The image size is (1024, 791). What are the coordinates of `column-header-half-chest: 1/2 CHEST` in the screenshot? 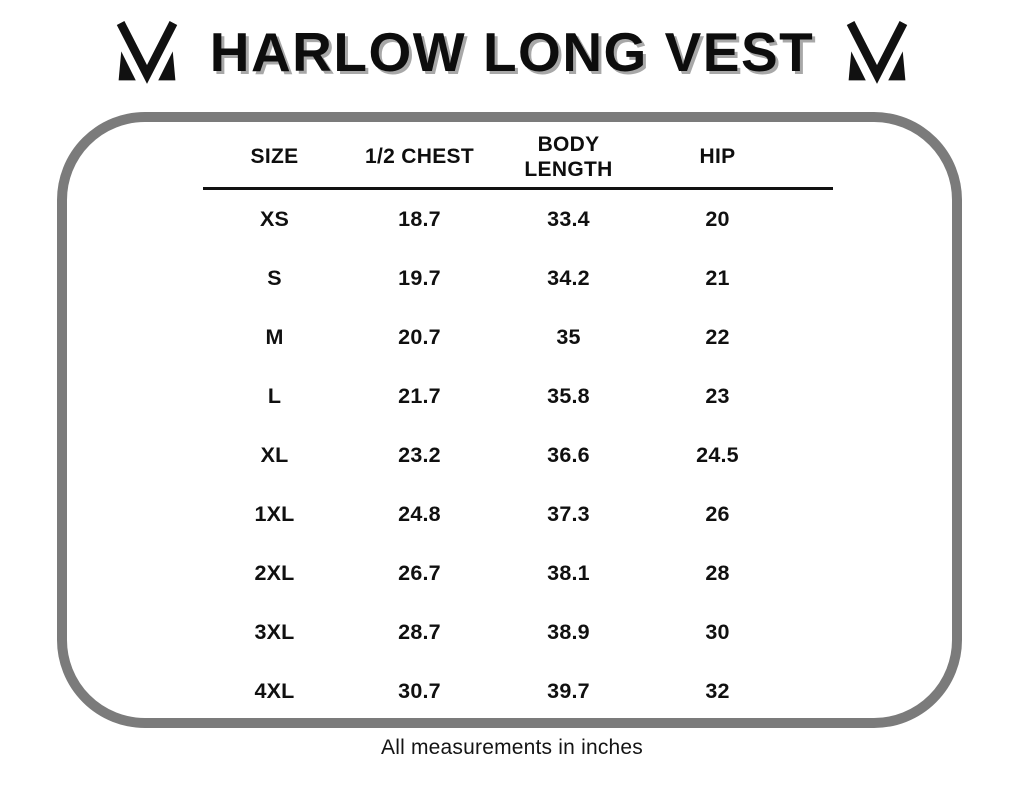 It's located at (419, 156).